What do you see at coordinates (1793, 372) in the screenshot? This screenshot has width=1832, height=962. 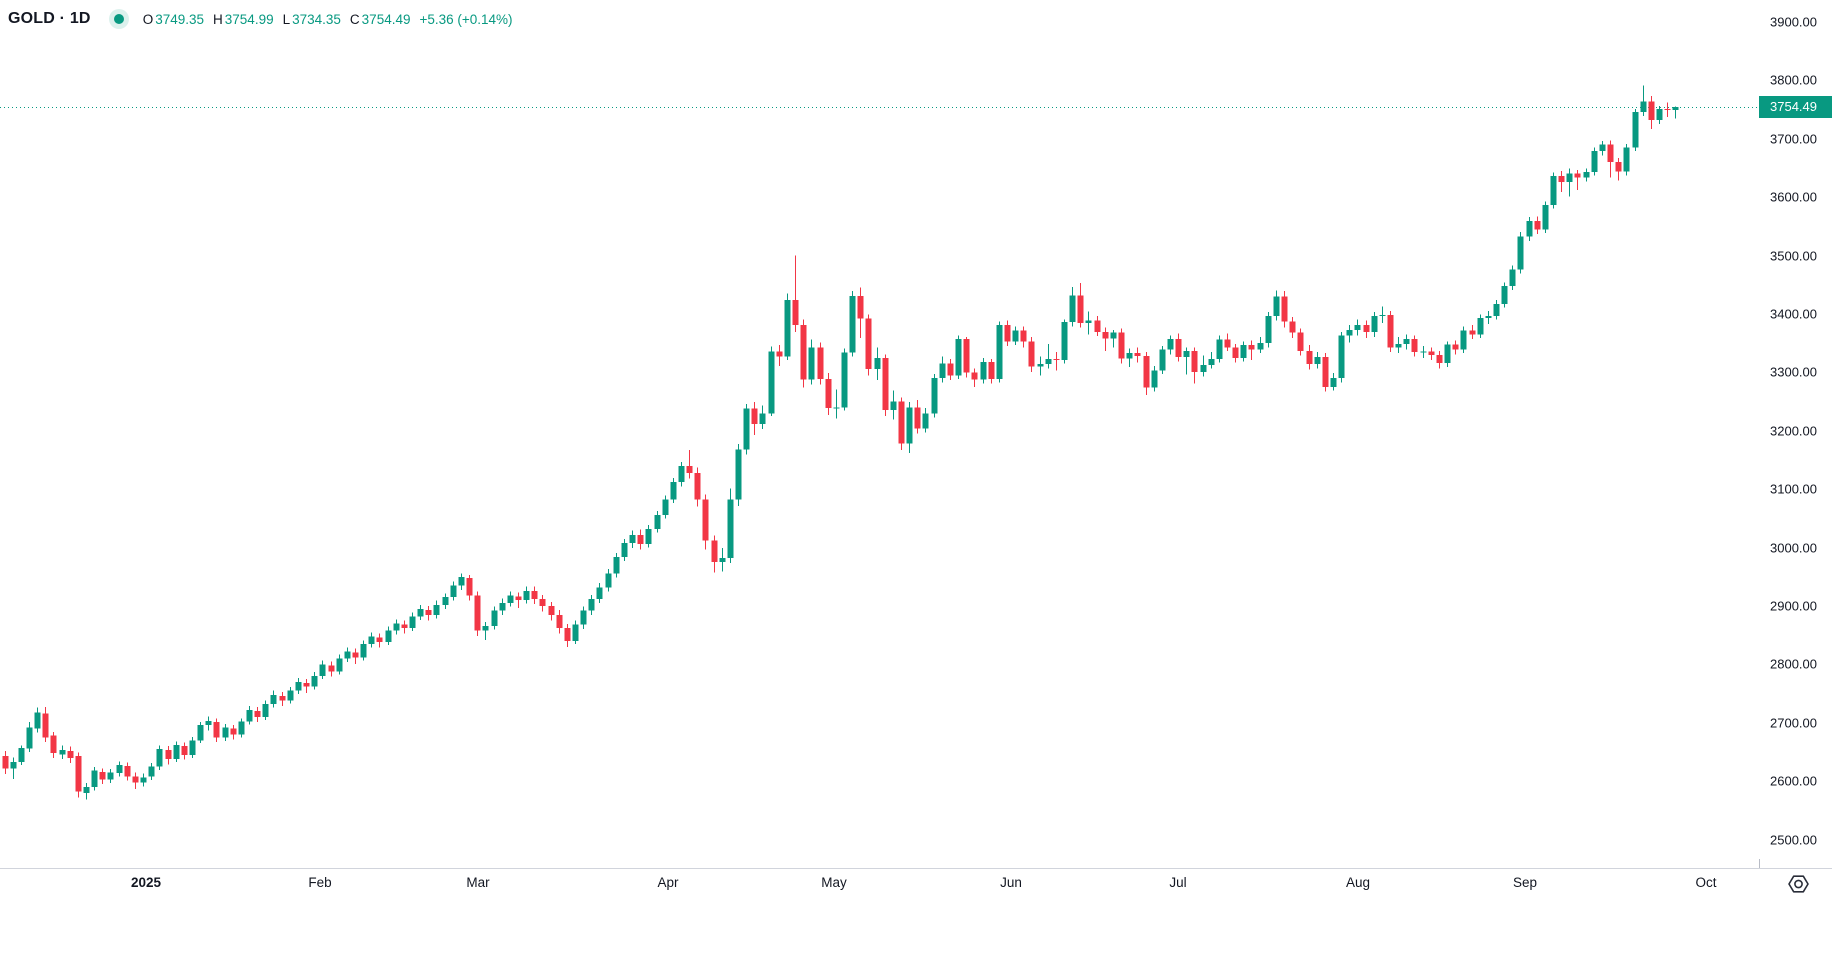 I see `price-tick: 3300.00` at bounding box center [1793, 372].